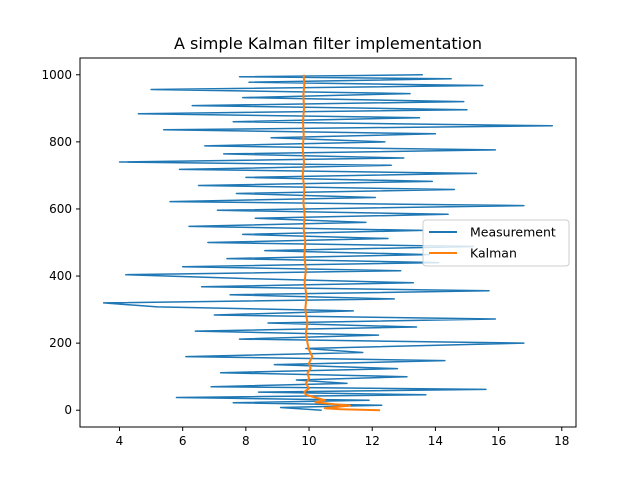  I want to click on x-tick-label: 8, so click(246, 441).